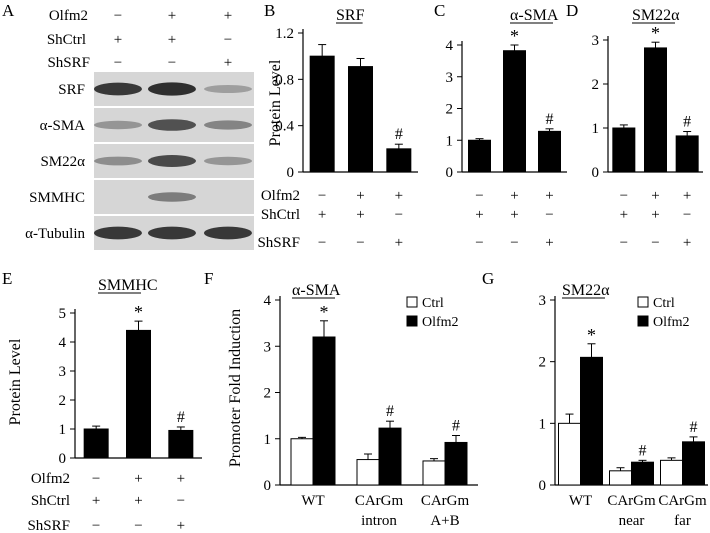 Image resolution: width=710 pixels, height=533 pixels. I want to click on category-label: far, so click(682, 521).